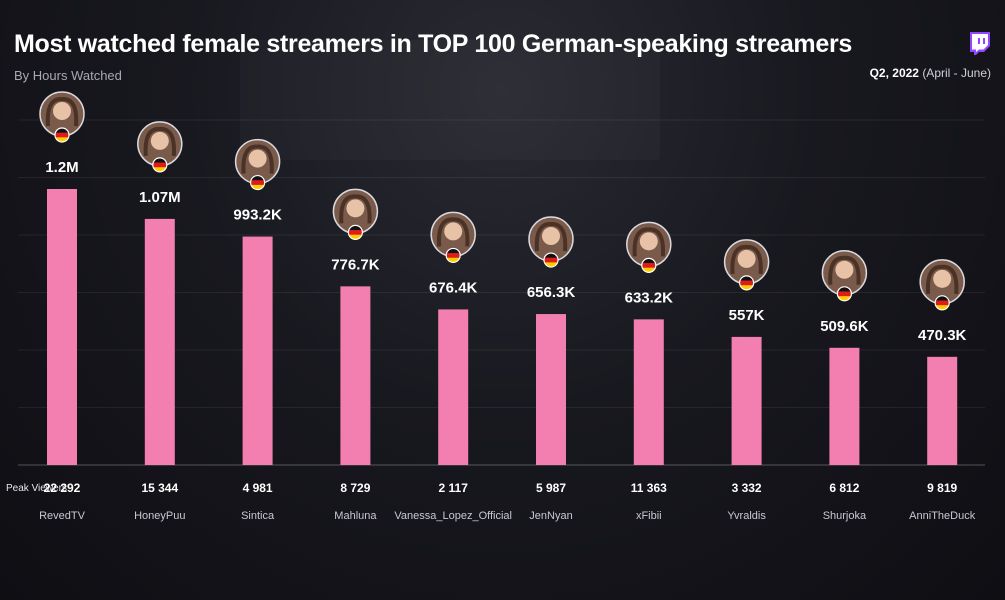 This screenshot has width=1005, height=600. What do you see at coordinates (454, 488) in the screenshot?
I see `peak-viewers-value: 2 117` at bounding box center [454, 488].